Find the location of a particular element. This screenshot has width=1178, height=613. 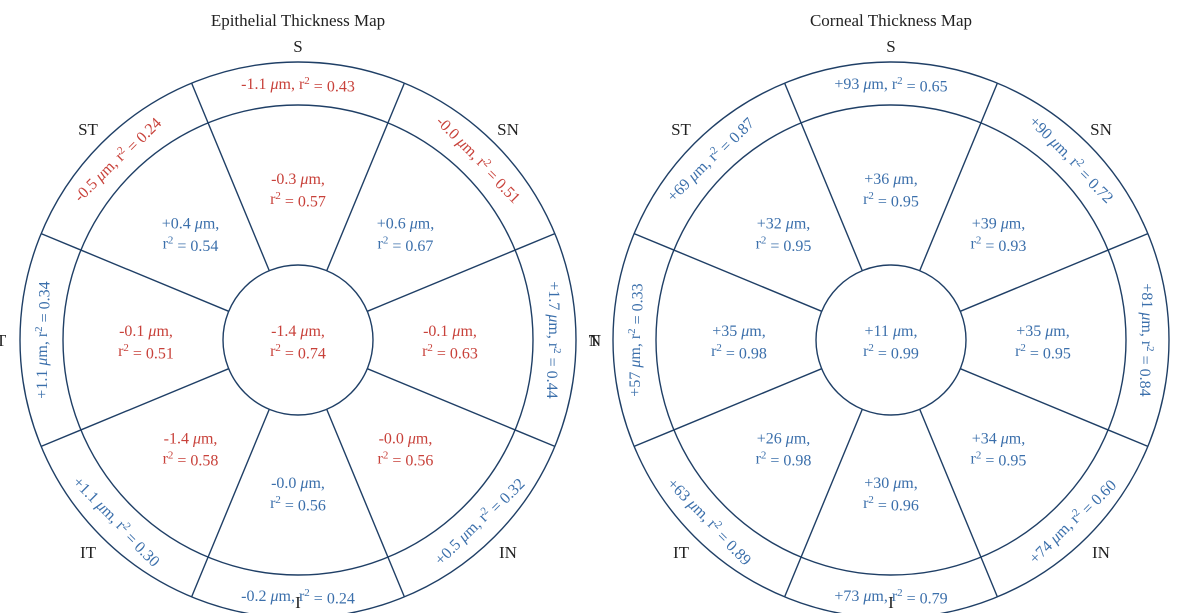

inner-value-n: +35 μm, r2 = 0.95 is located at coordinates (1043, 342).